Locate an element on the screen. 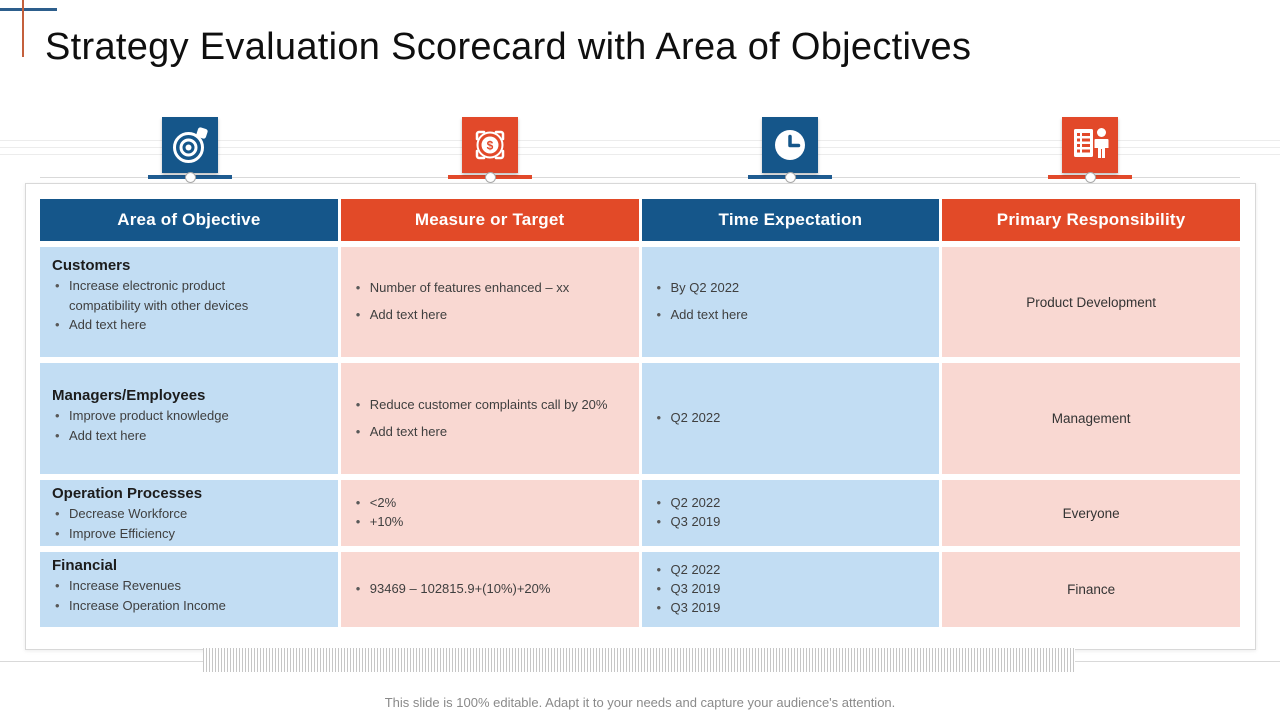  header-cell-area-of-objective: Area of Objective is located at coordinates (189, 220).